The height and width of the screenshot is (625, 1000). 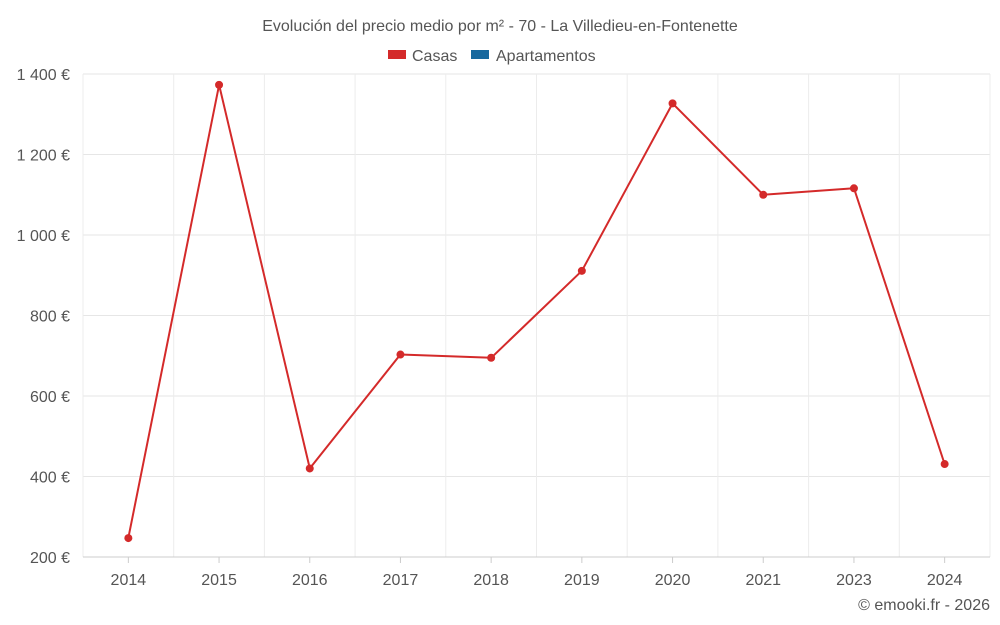 I want to click on legend-item-apartamentos: Apartamentos, so click(x=533, y=56).